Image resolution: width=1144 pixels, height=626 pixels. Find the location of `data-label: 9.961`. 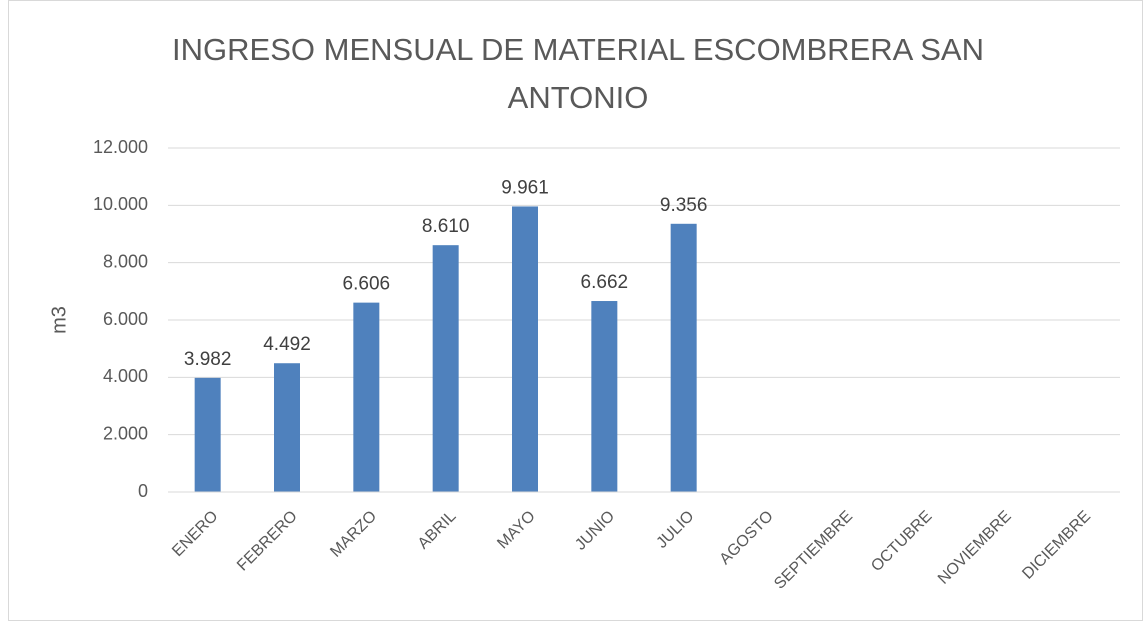

data-label: 9.961 is located at coordinates (525, 187).